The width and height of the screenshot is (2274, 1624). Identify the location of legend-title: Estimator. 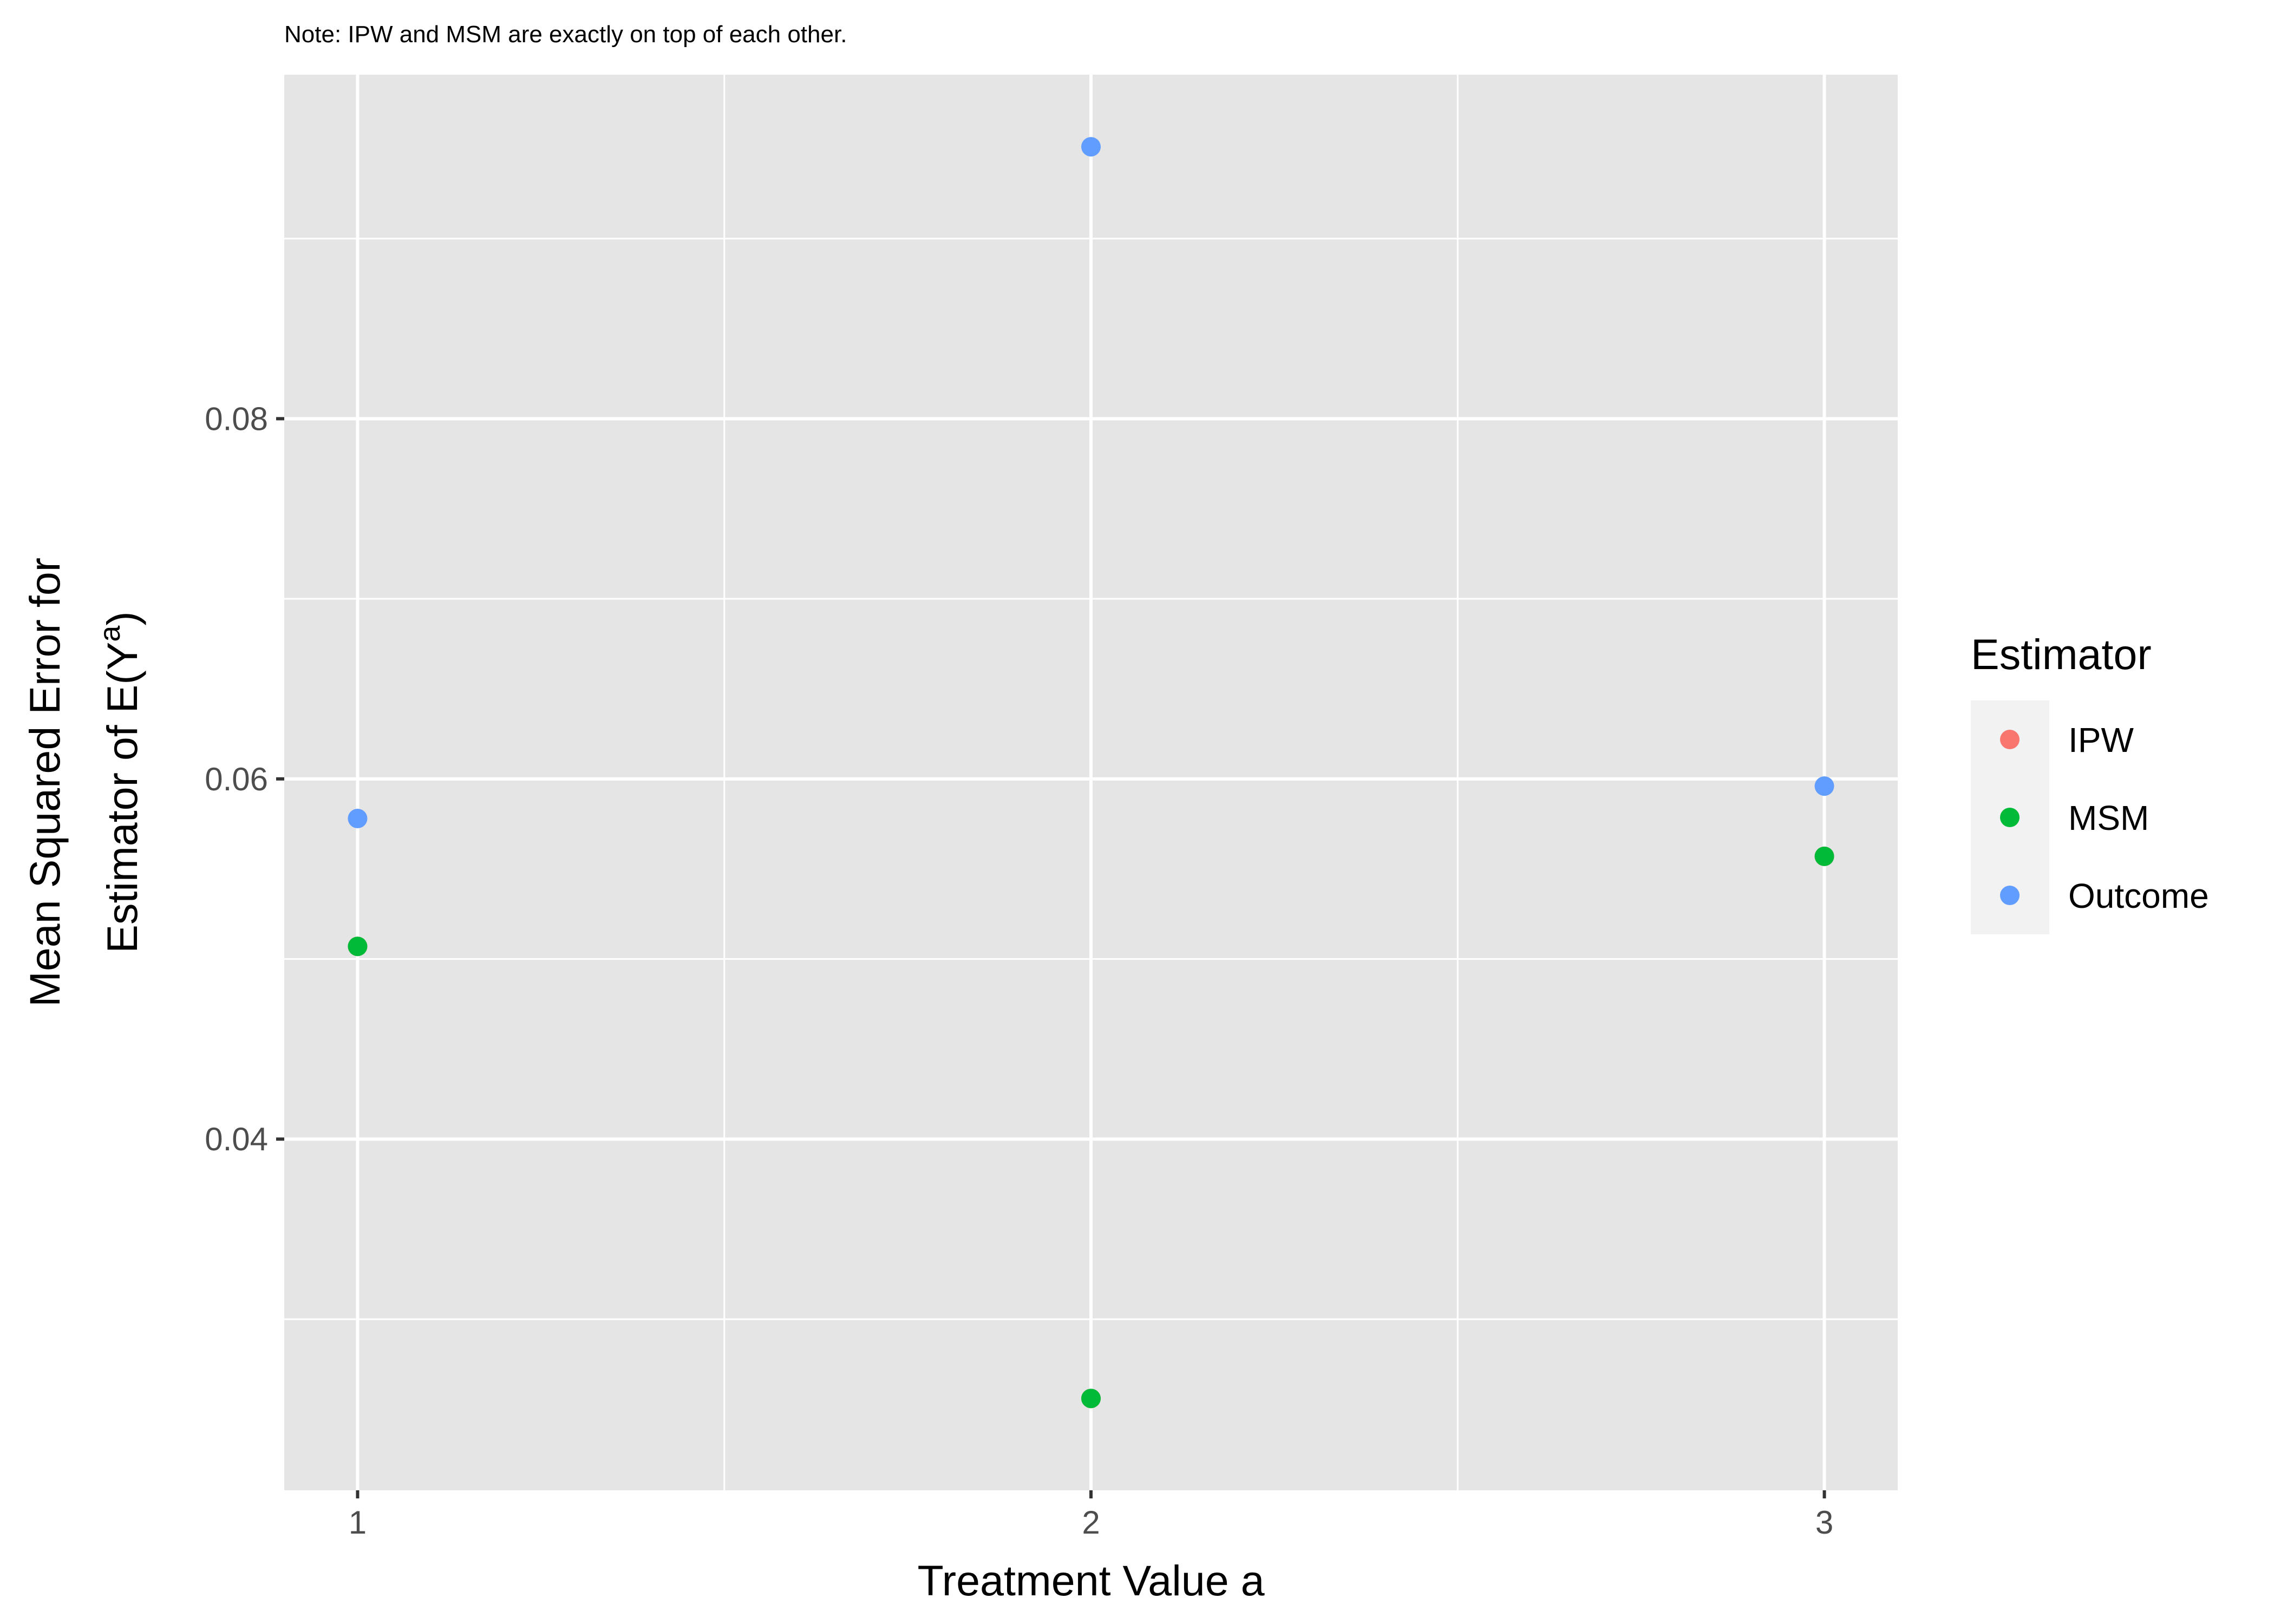
(2062, 654).